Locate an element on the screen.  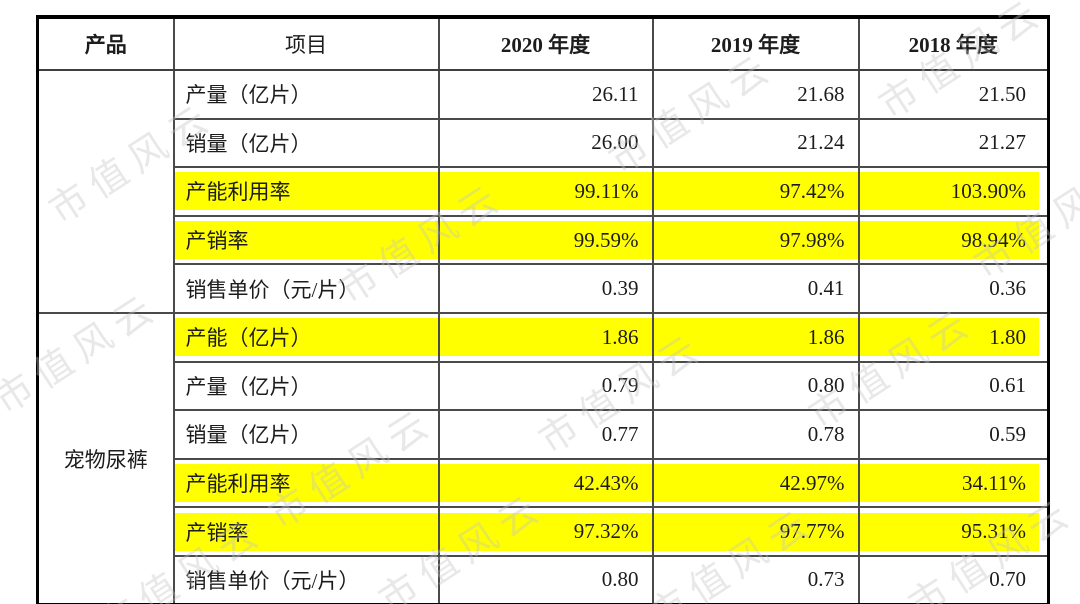
value-text: 21.68 is located at coordinates (821, 93).